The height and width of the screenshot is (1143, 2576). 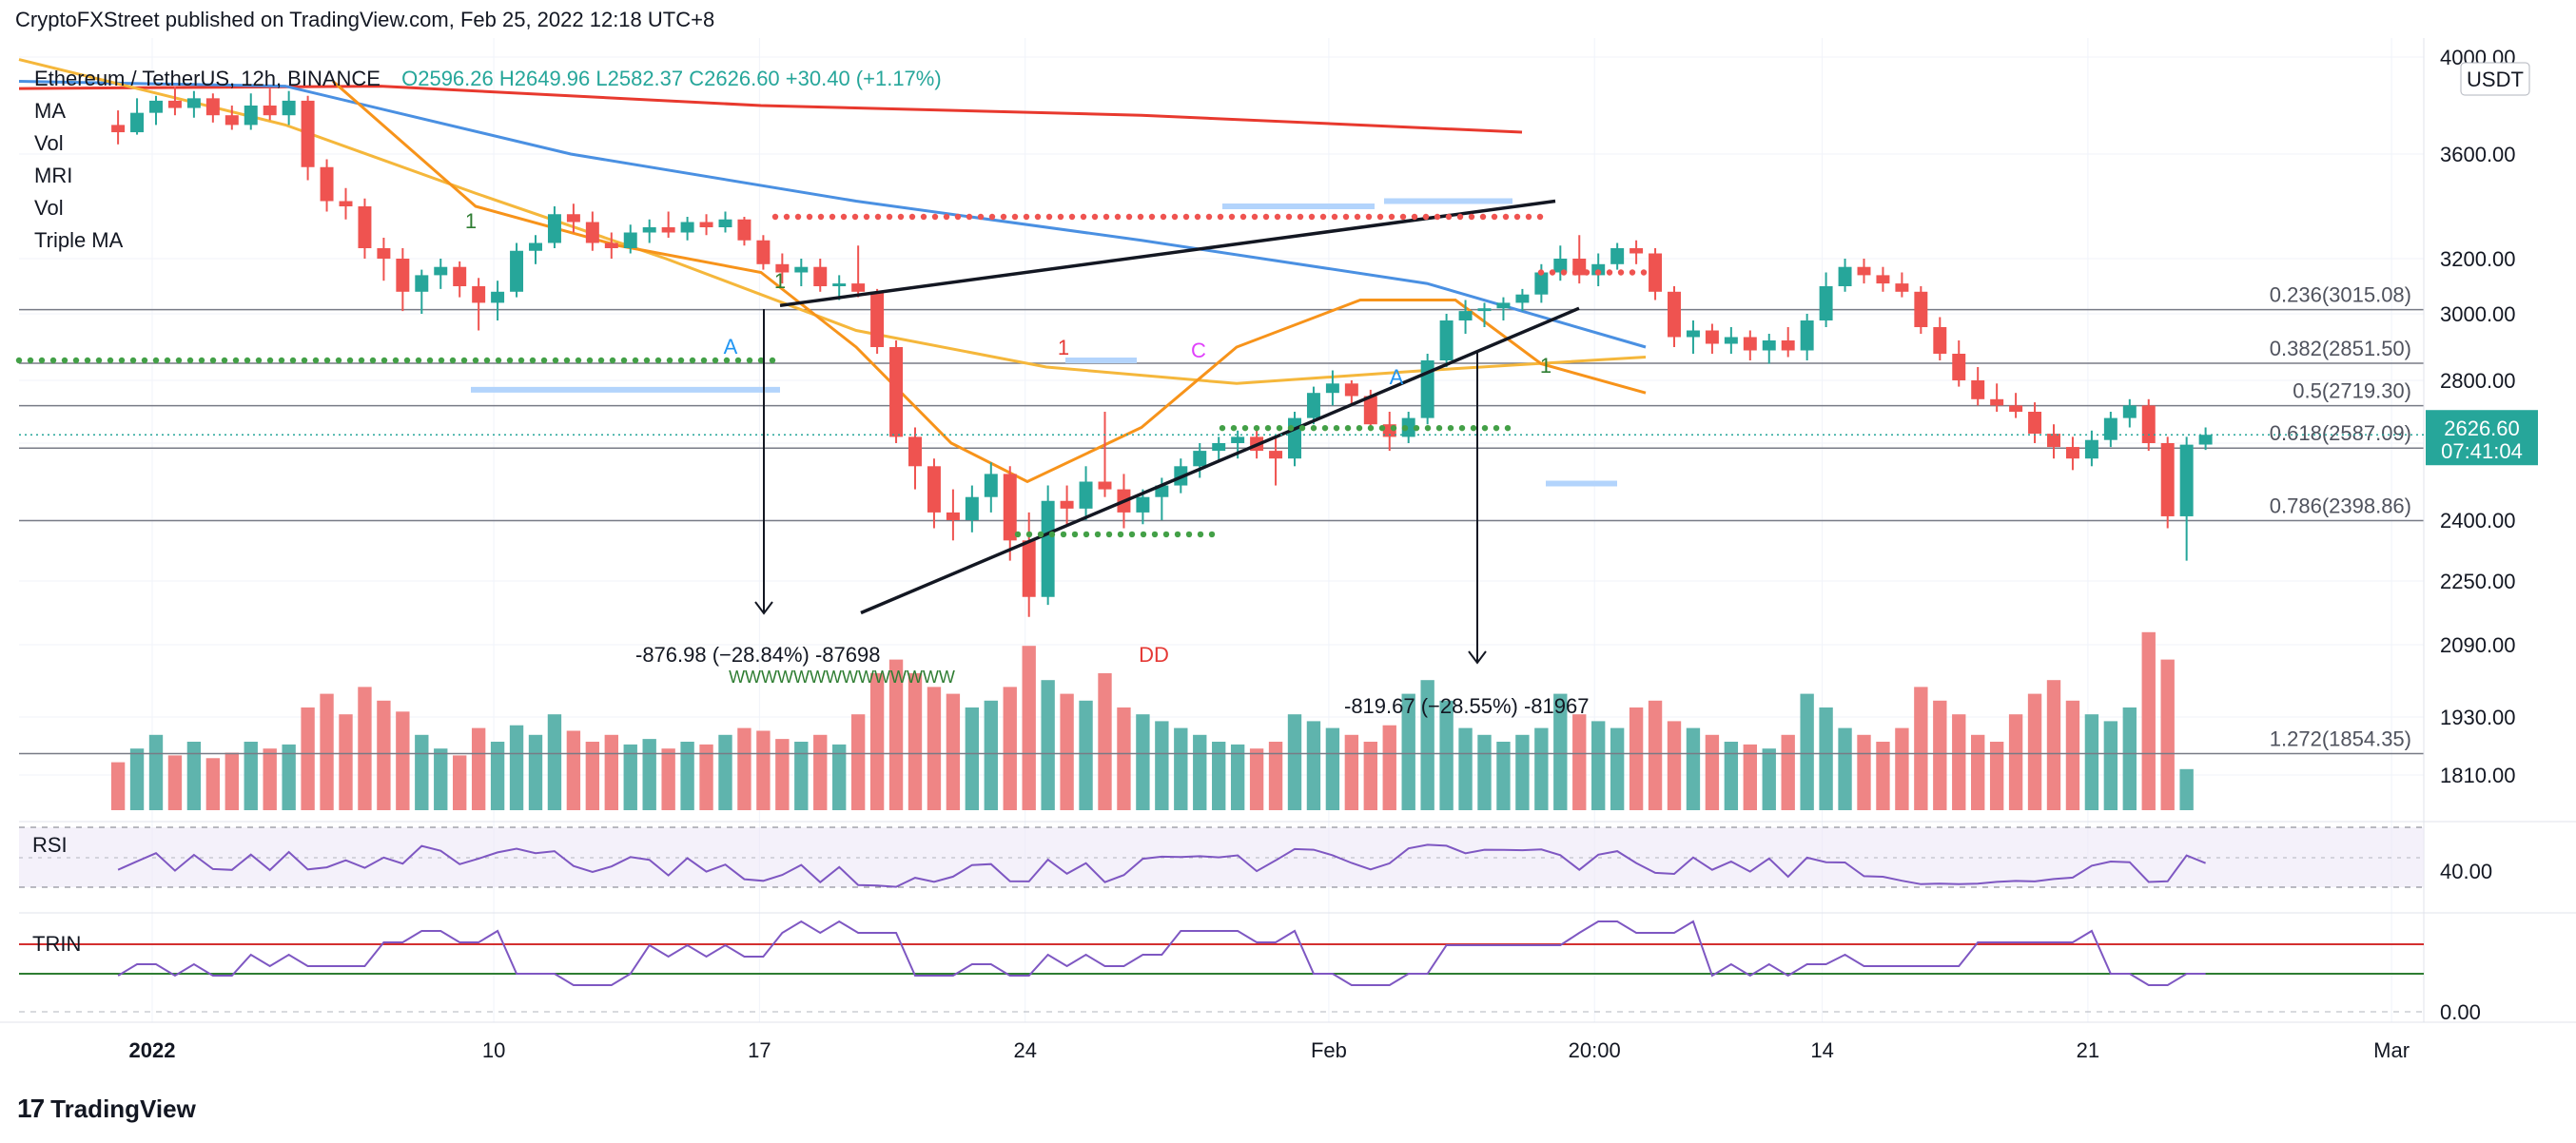 What do you see at coordinates (54, 176) in the screenshot?
I see `indicator-mri: MRI` at bounding box center [54, 176].